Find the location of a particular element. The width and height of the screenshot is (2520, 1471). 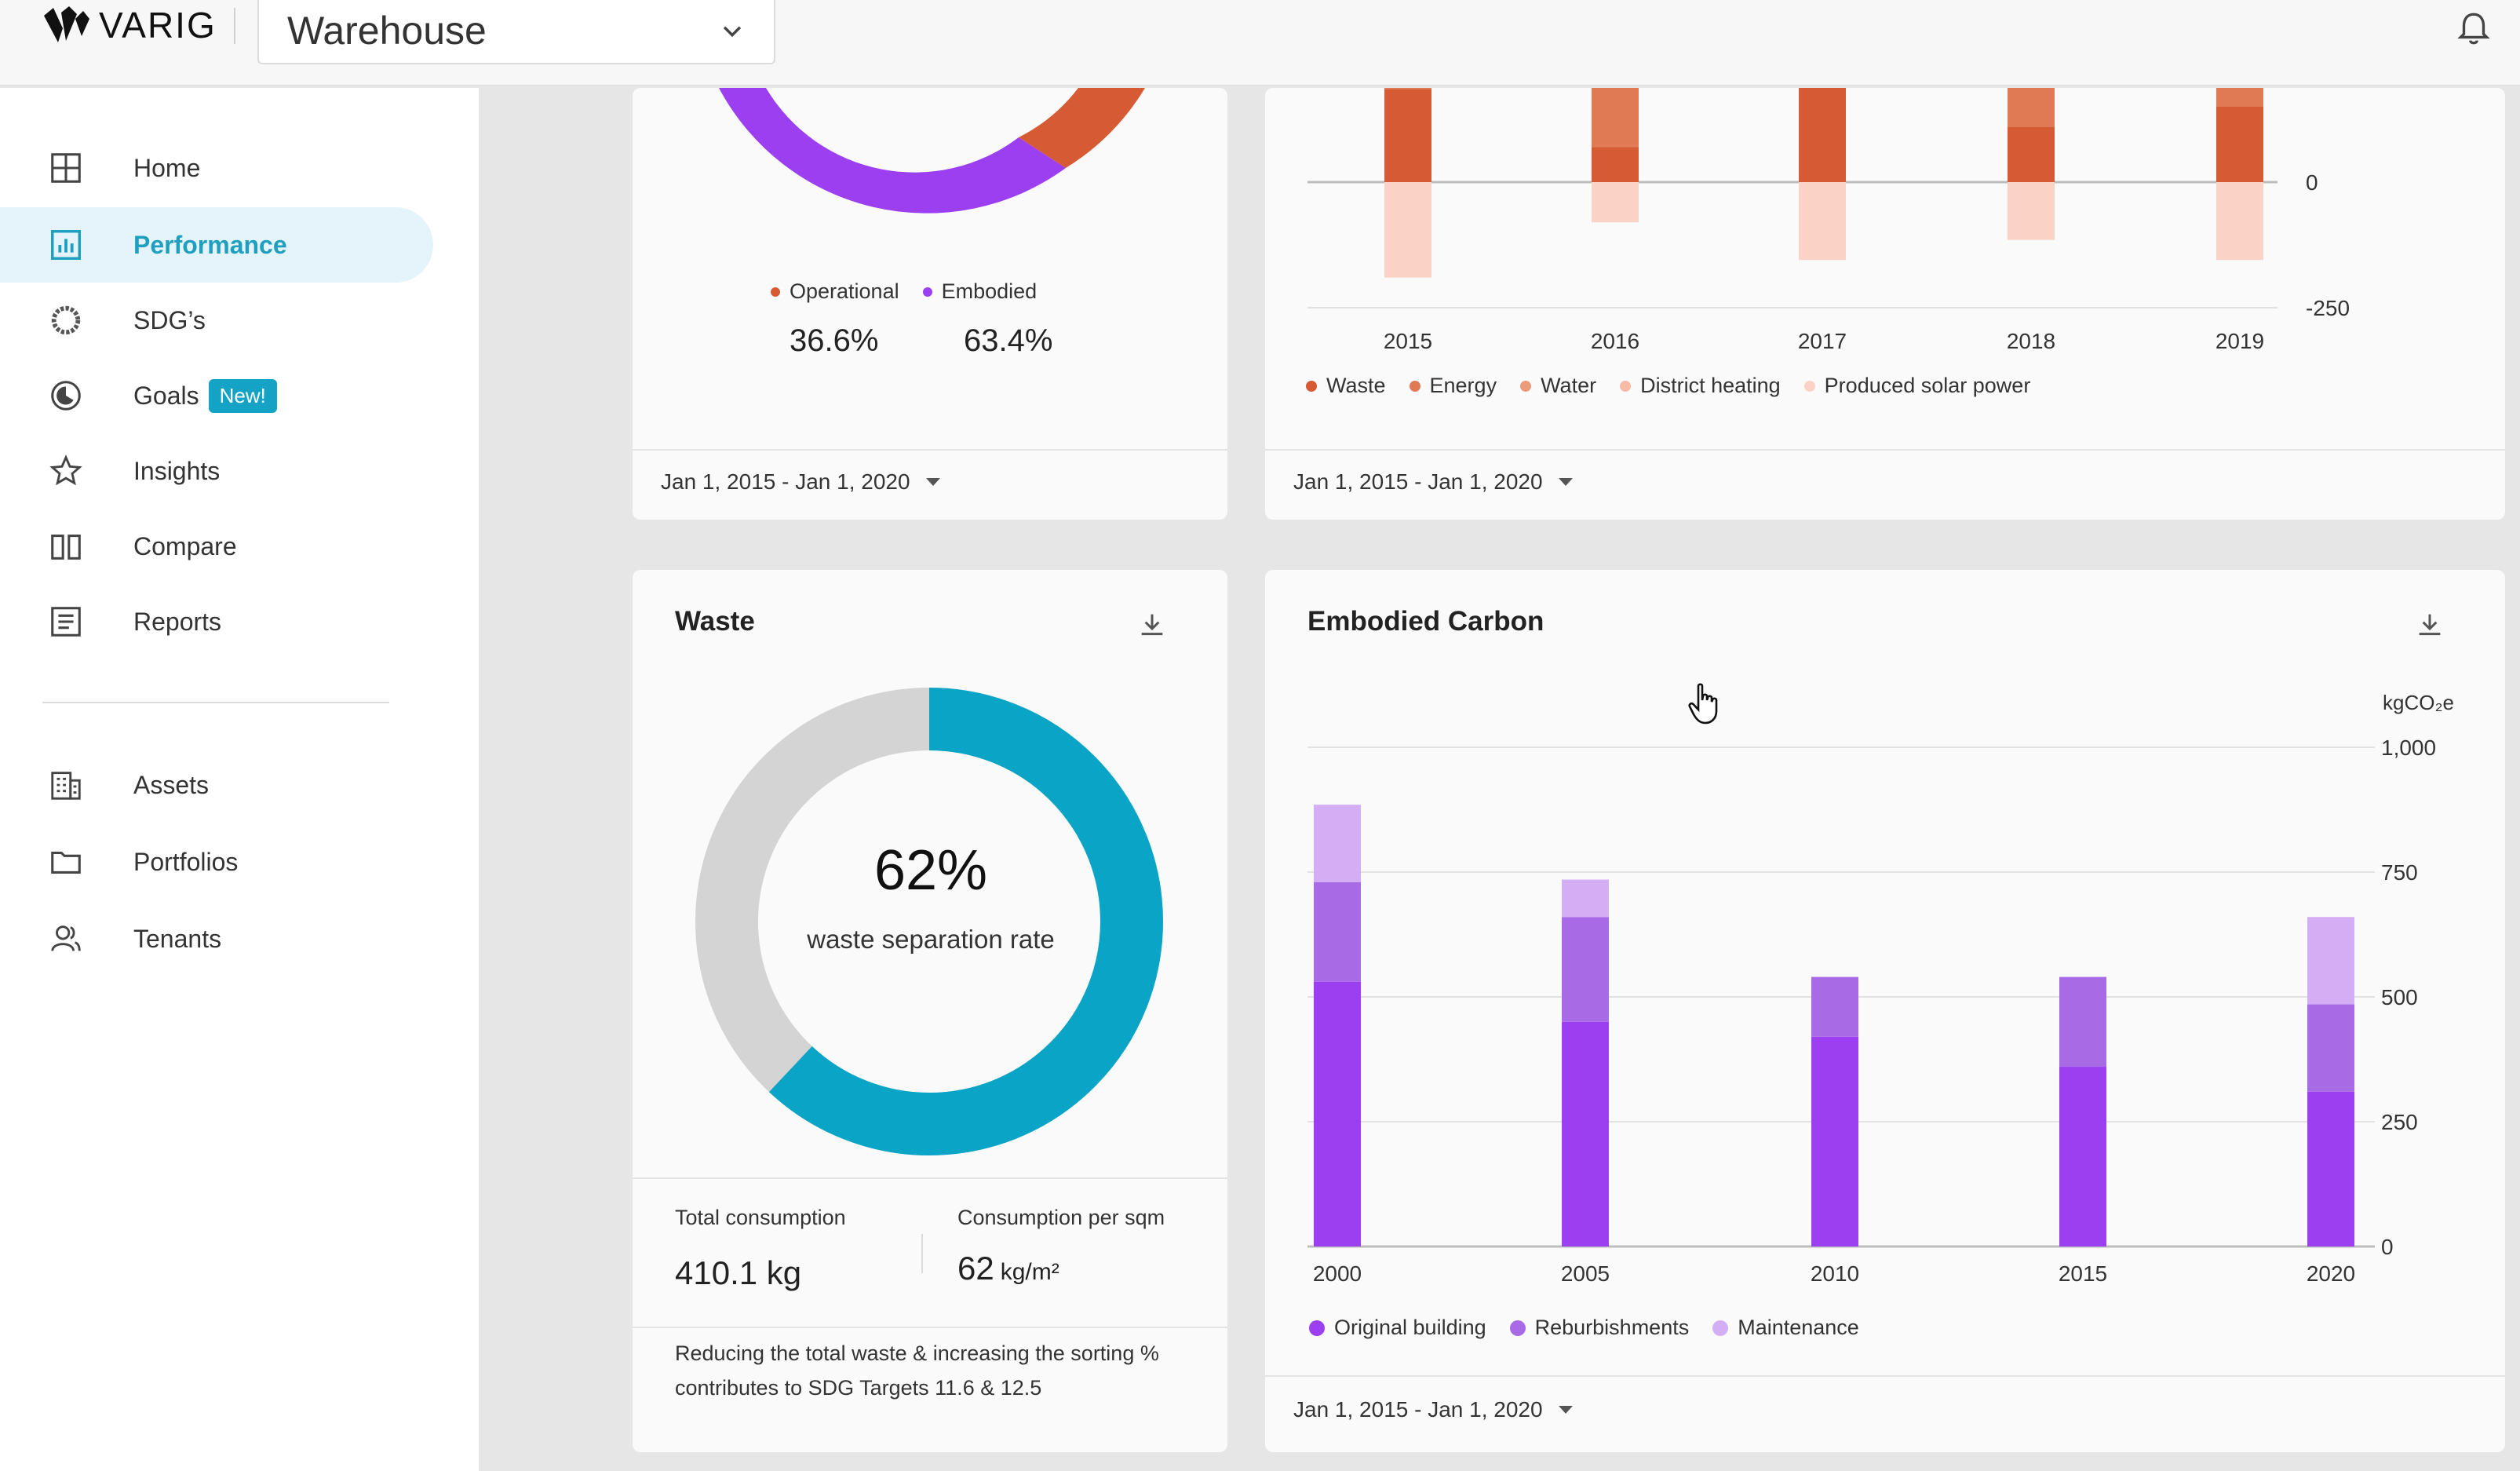

donut-slice-embodied is located at coordinates (892, 151).